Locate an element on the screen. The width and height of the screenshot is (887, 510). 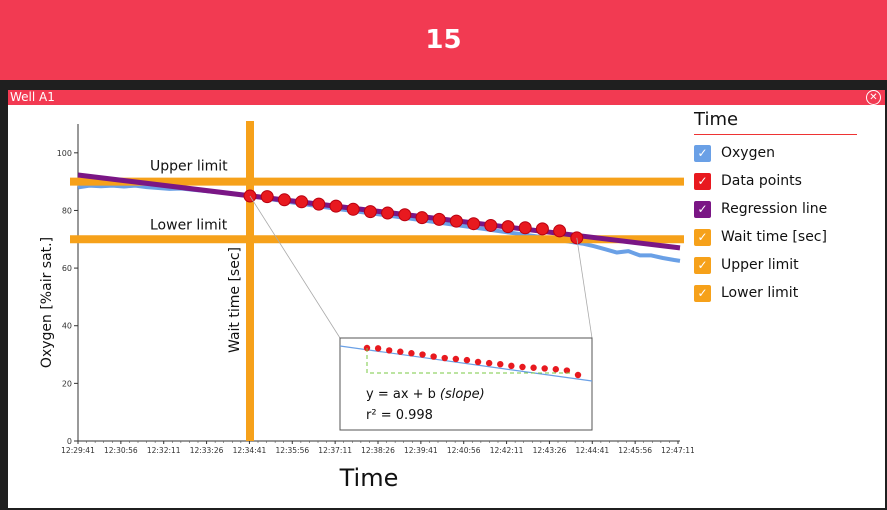
legend-item: ✓ Data points is located at coordinates (784, 181).